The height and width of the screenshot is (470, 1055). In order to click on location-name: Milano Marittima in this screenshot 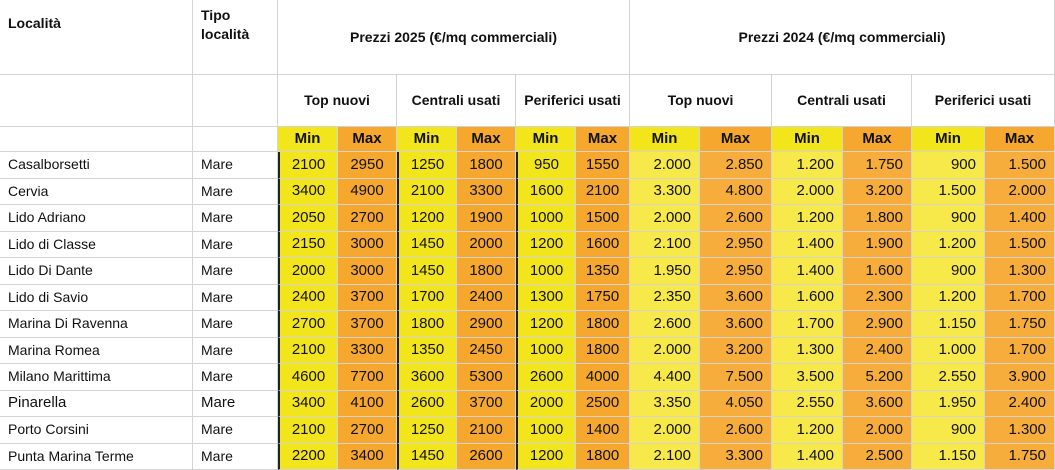, I will do `click(96, 377)`.